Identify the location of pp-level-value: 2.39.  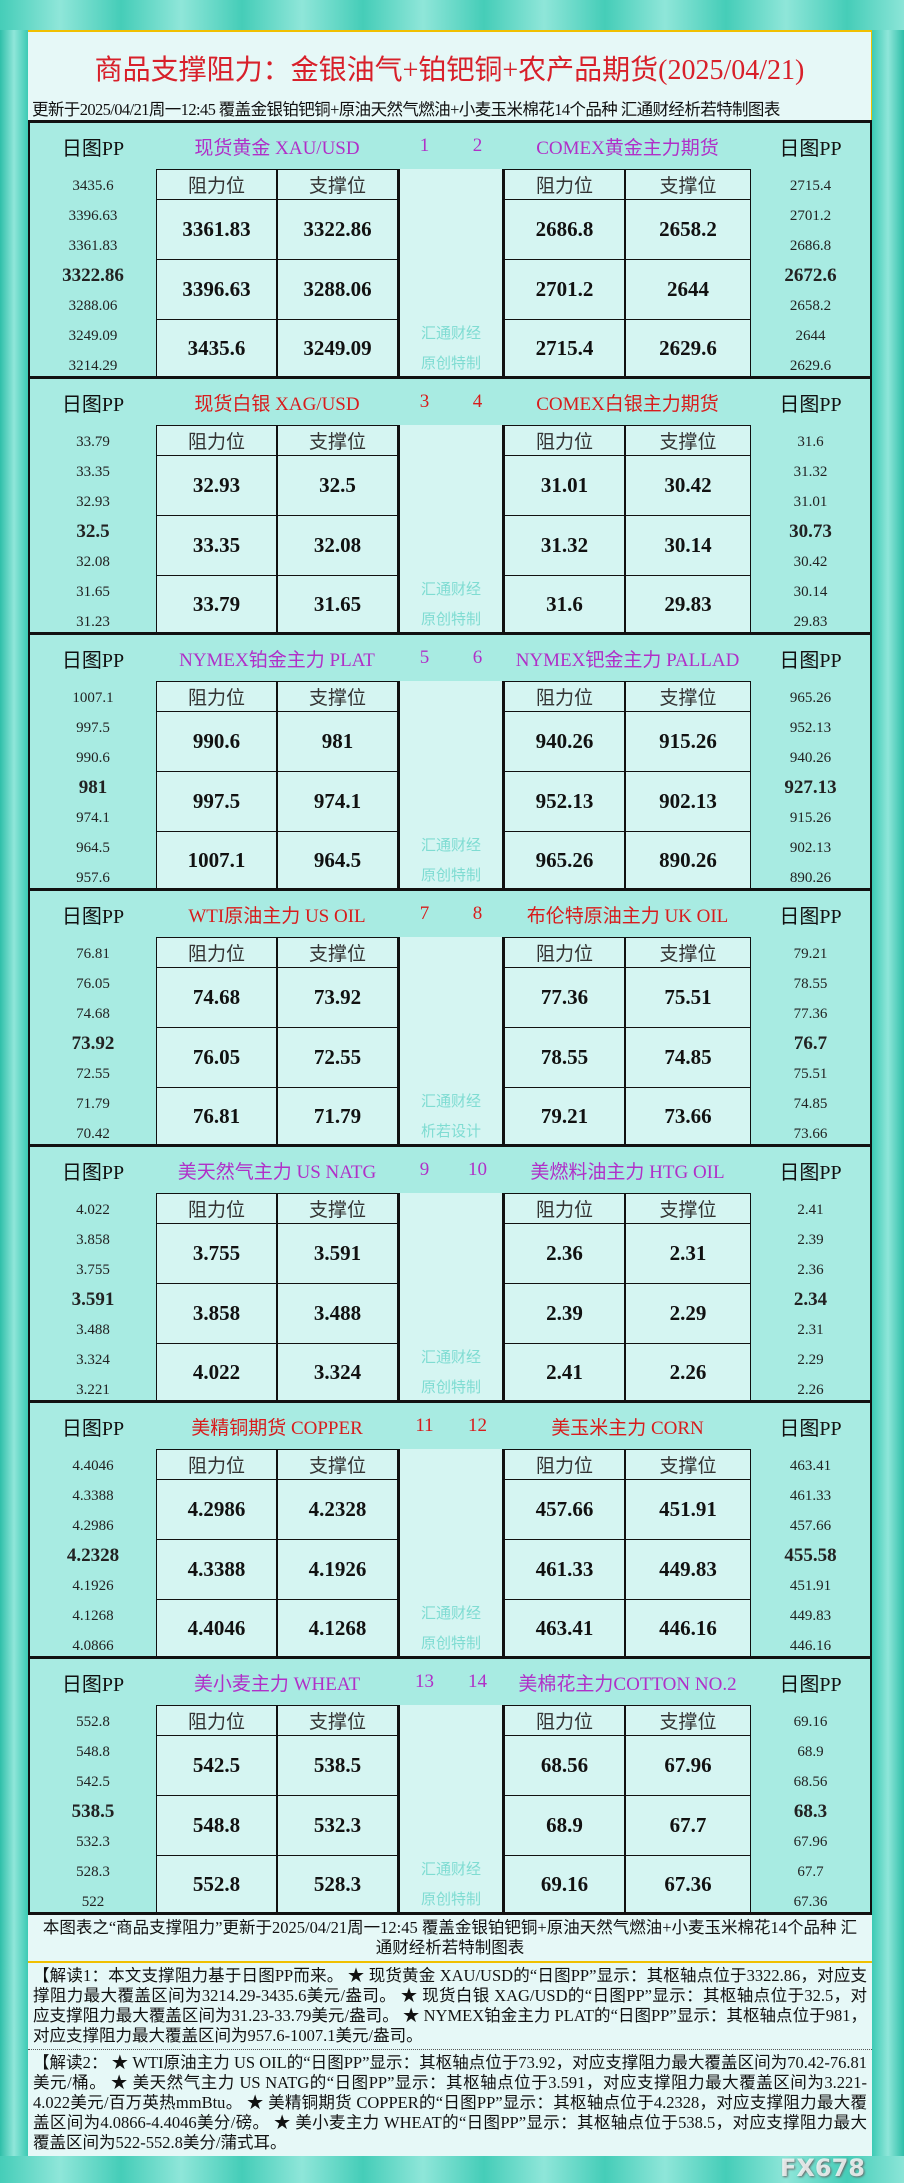
(810, 1239).